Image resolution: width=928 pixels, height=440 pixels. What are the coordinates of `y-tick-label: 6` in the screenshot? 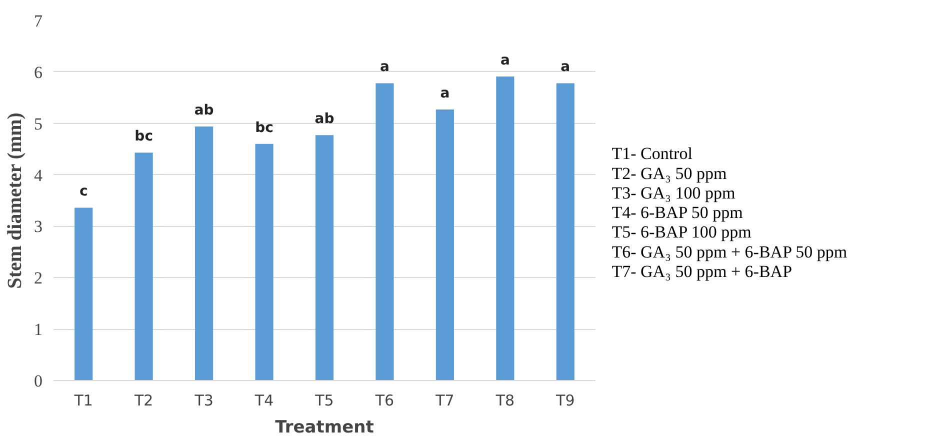 It's located at (38, 72).